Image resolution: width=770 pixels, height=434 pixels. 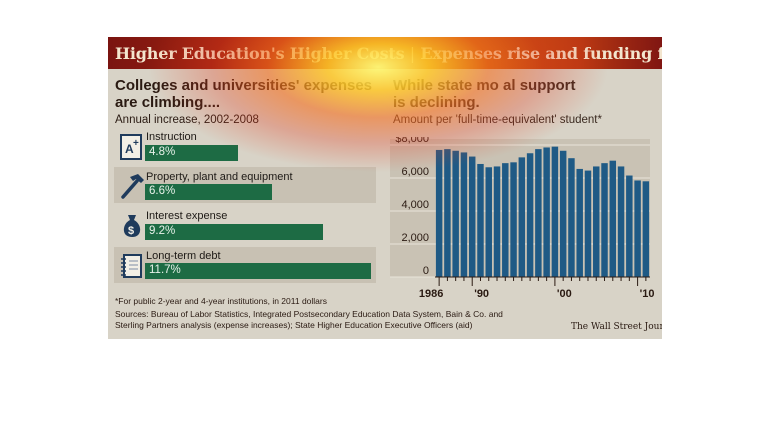 I want to click on money-bag-icon: $, so click(x=132, y=226).